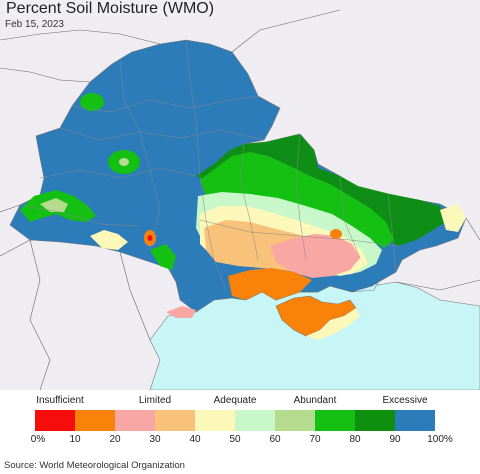  I want to click on legend-color-bar, so click(235, 420).